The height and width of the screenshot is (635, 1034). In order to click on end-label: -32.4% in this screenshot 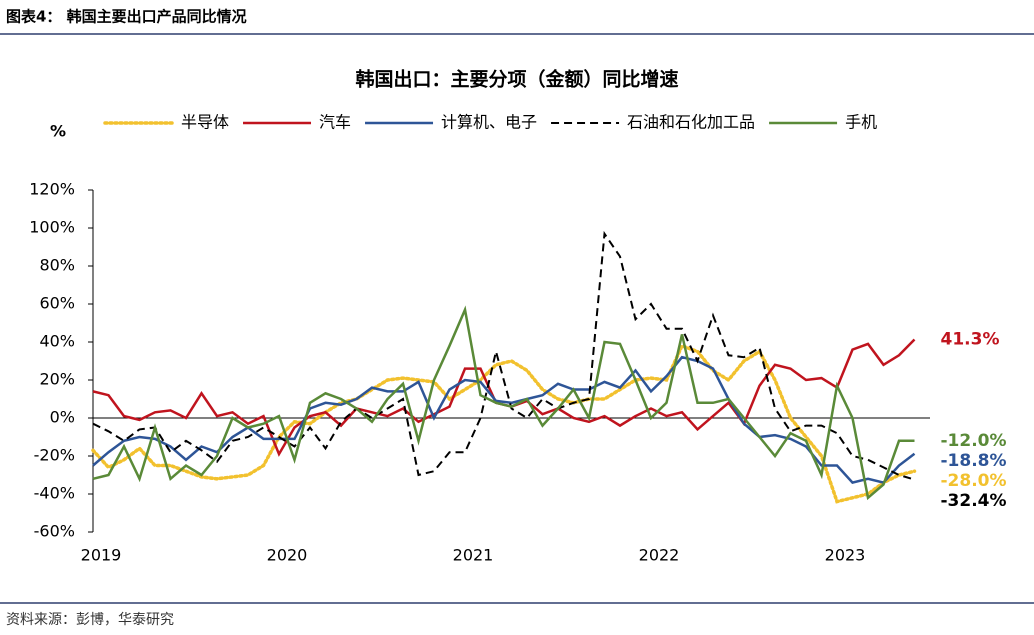, I will do `click(974, 501)`.